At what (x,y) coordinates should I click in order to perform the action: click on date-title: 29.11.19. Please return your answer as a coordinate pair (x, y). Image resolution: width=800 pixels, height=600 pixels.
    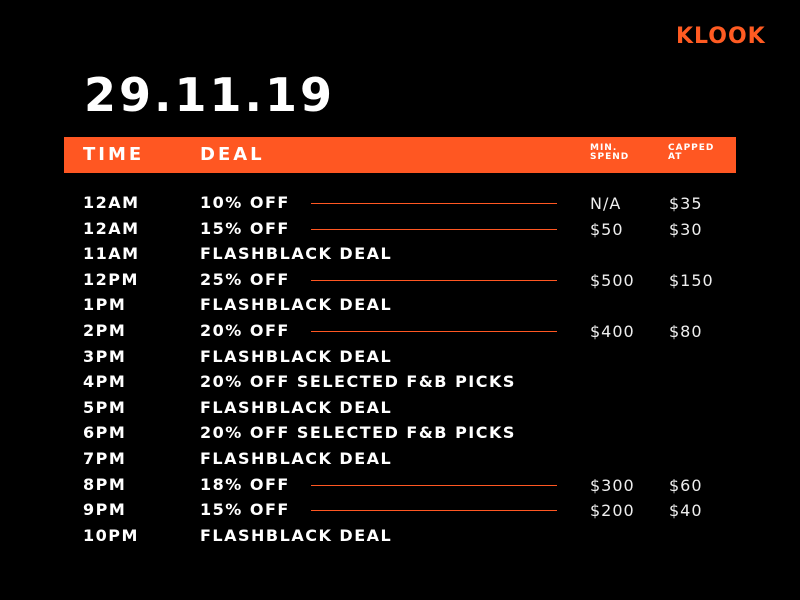
    Looking at the image, I should click on (209, 95).